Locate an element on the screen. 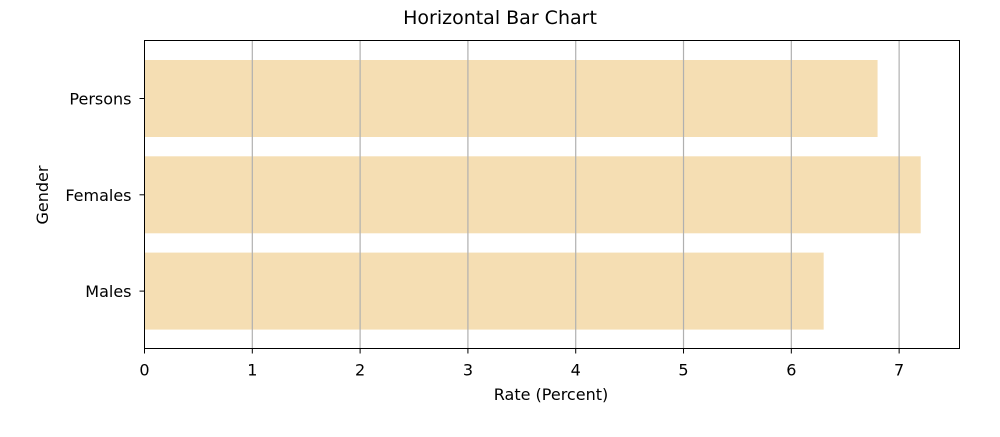 This screenshot has width=1000, height=437. y-axis-label: Gender is located at coordinates (42, 194).